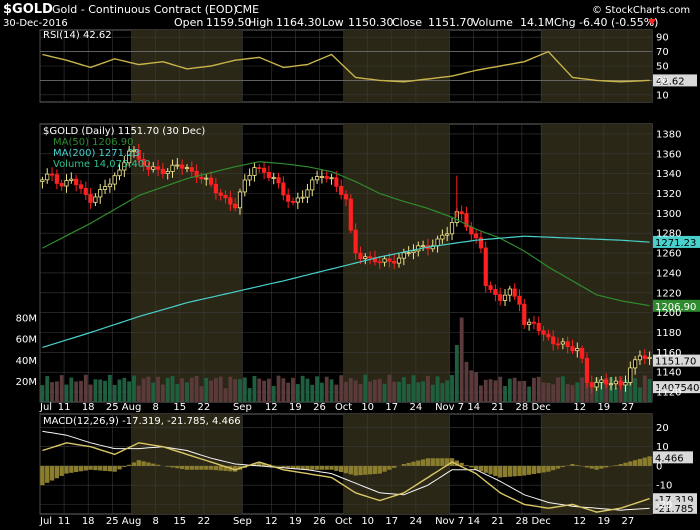 The image size is (700, 530). Describe the element at coordinates (662, 67) in the screenshot. I see `y-tick-label: 50` at that location.